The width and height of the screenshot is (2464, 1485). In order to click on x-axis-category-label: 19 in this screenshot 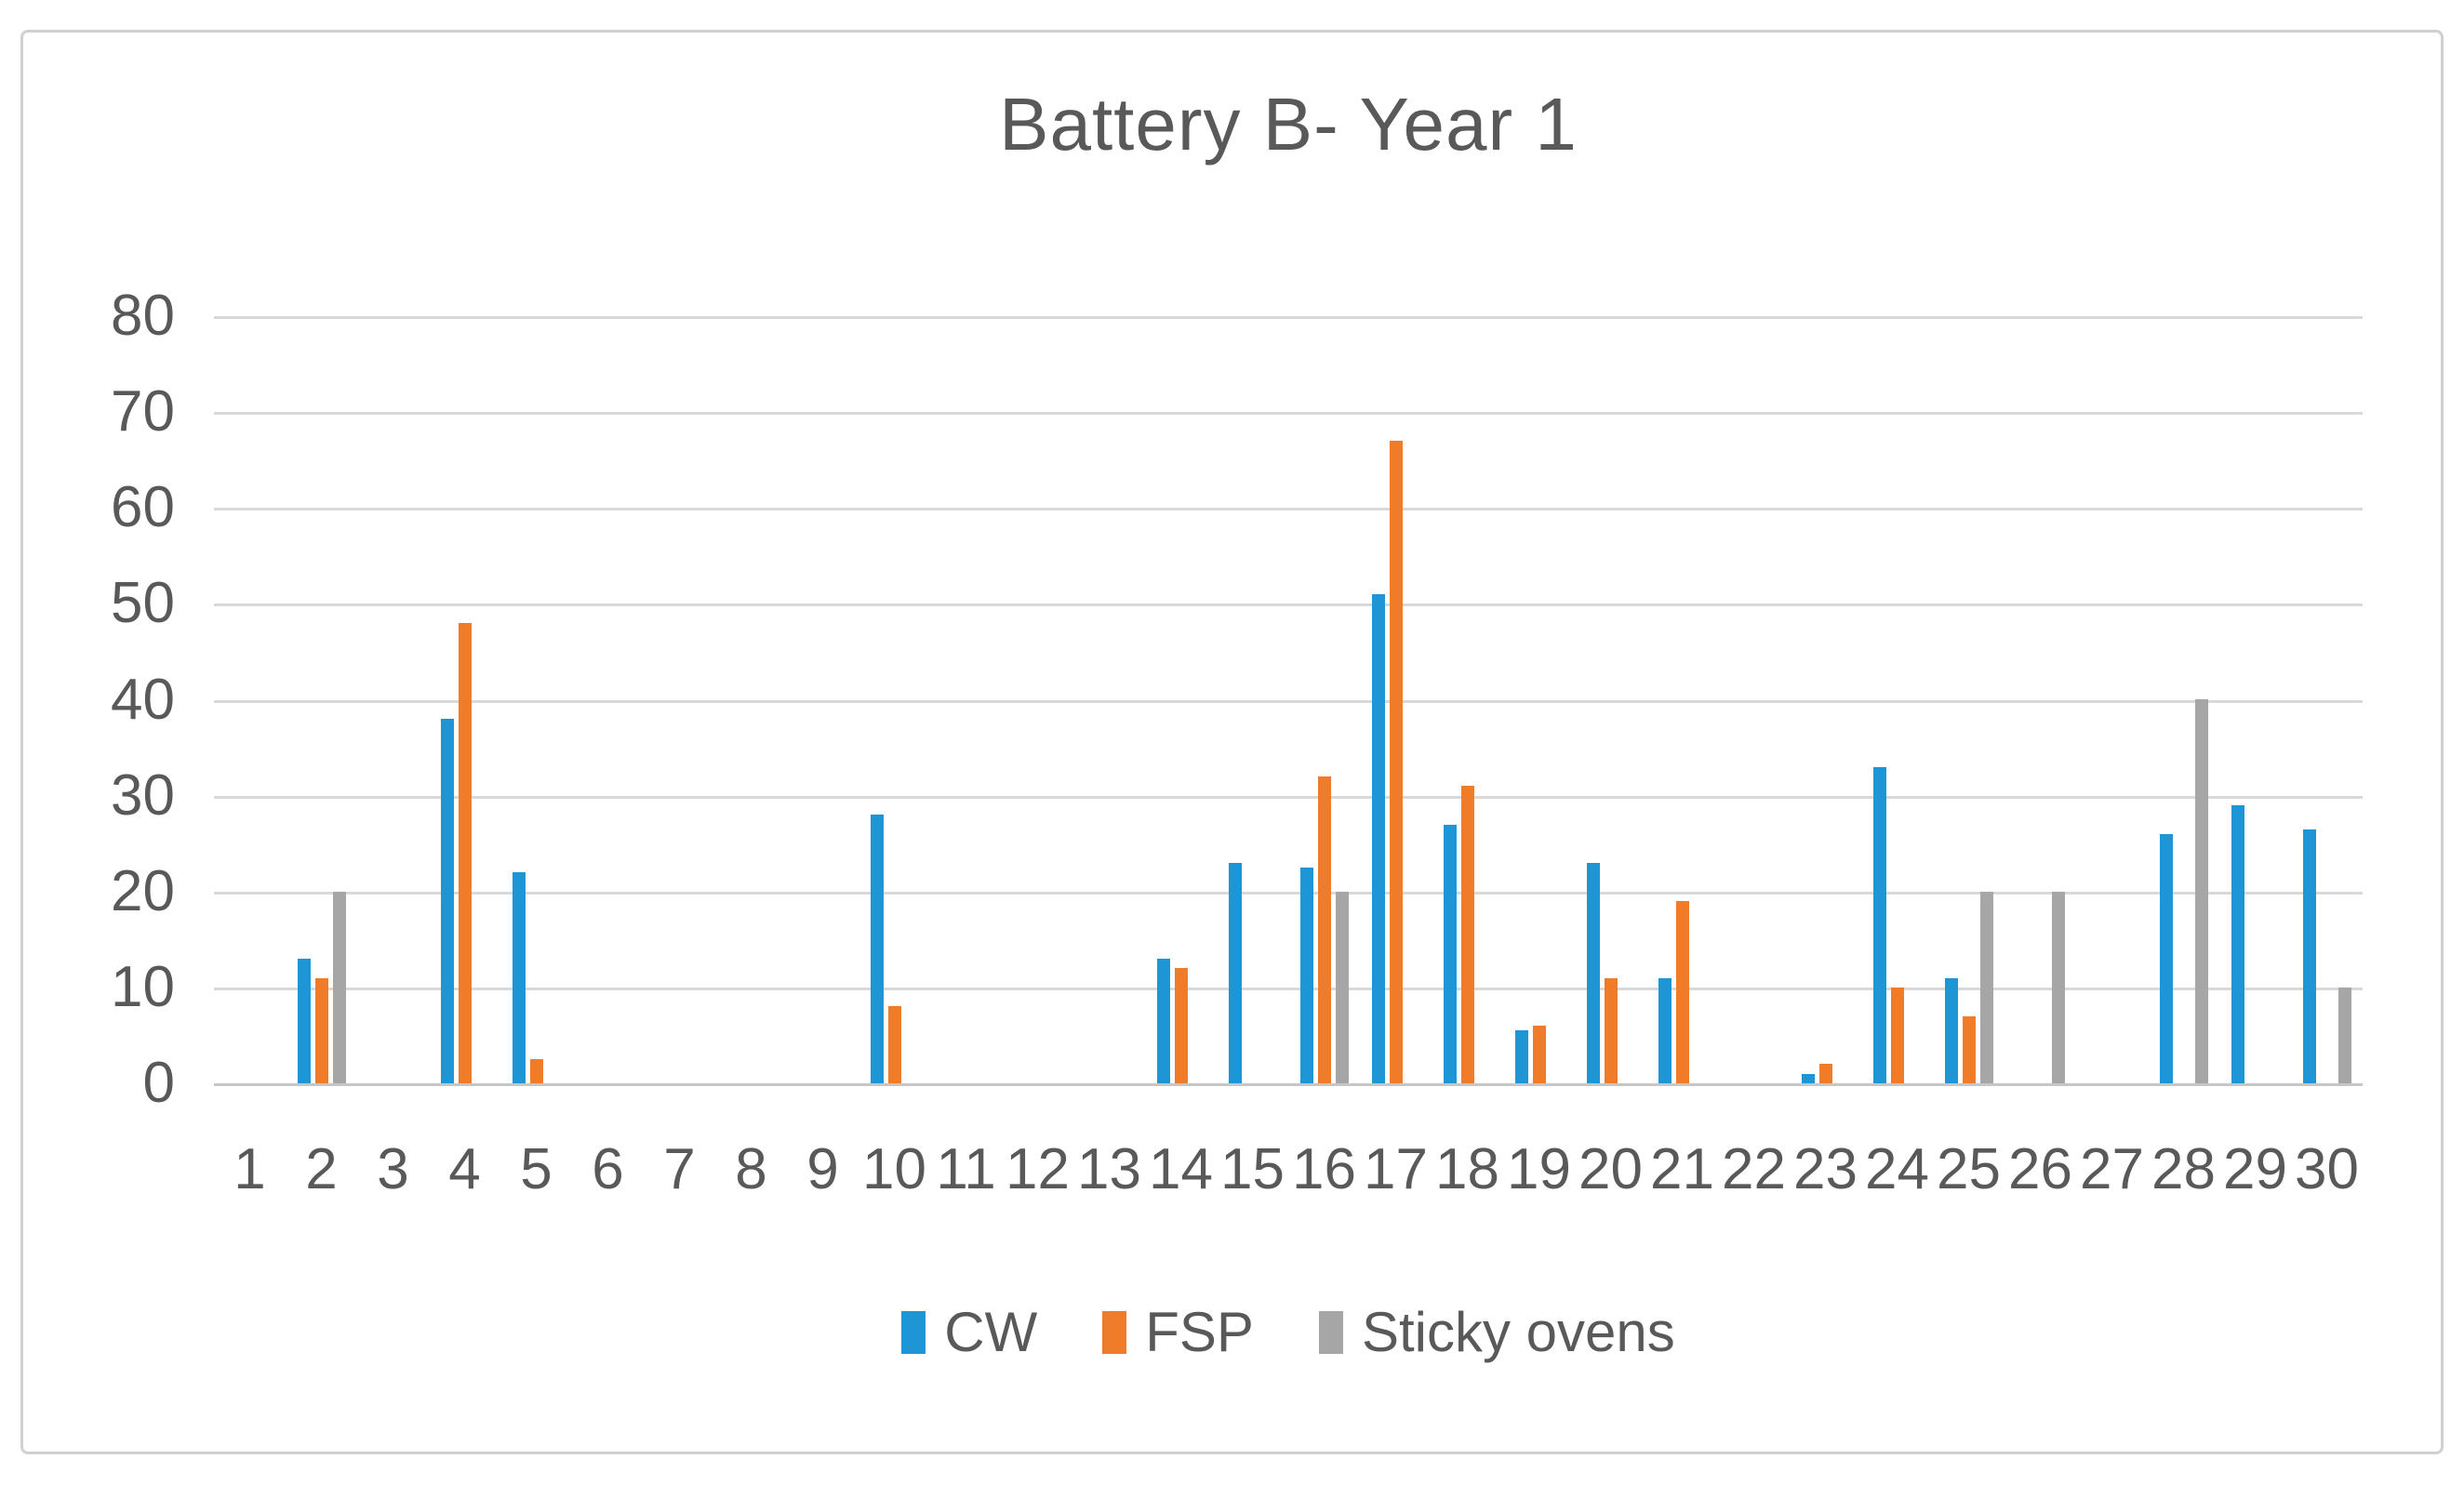, I will do `click(1539, 1169)`.